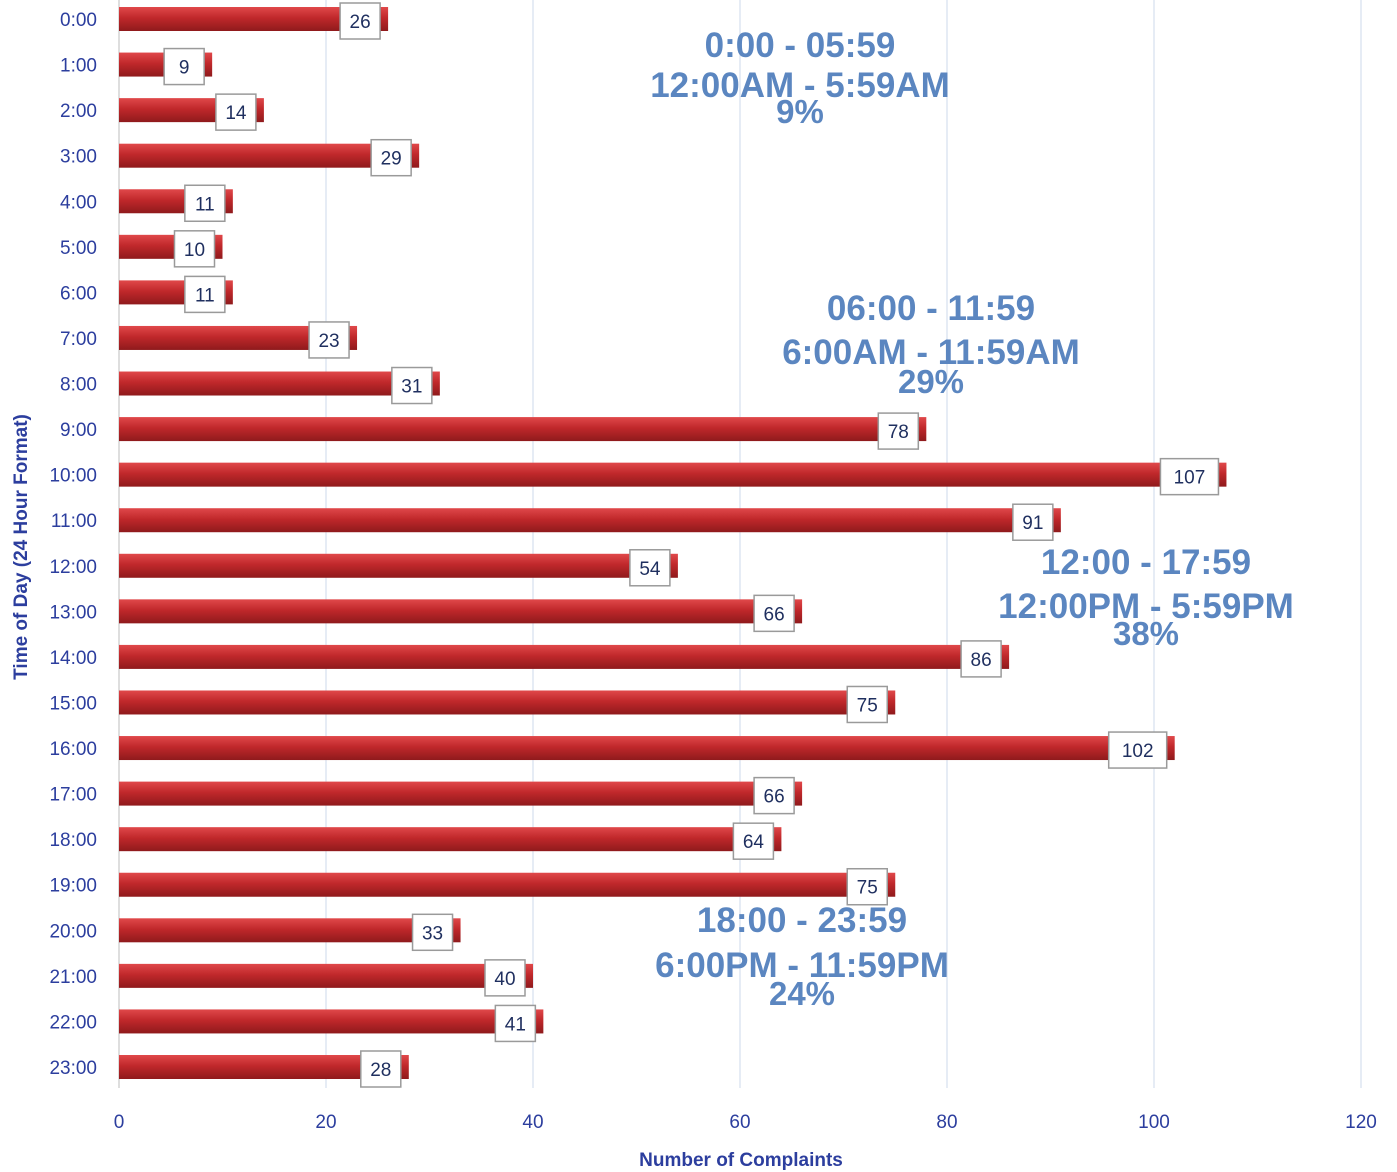 The width and height of the screenshot is (1397, 1172). I want to click on data-label: 10, so click(194, 250).